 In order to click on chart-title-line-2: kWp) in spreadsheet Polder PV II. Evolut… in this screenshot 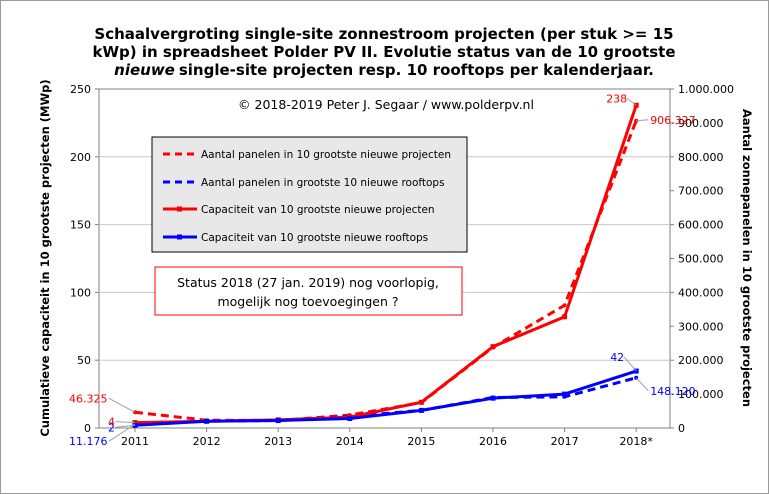, I will do `click(384, 52)`.